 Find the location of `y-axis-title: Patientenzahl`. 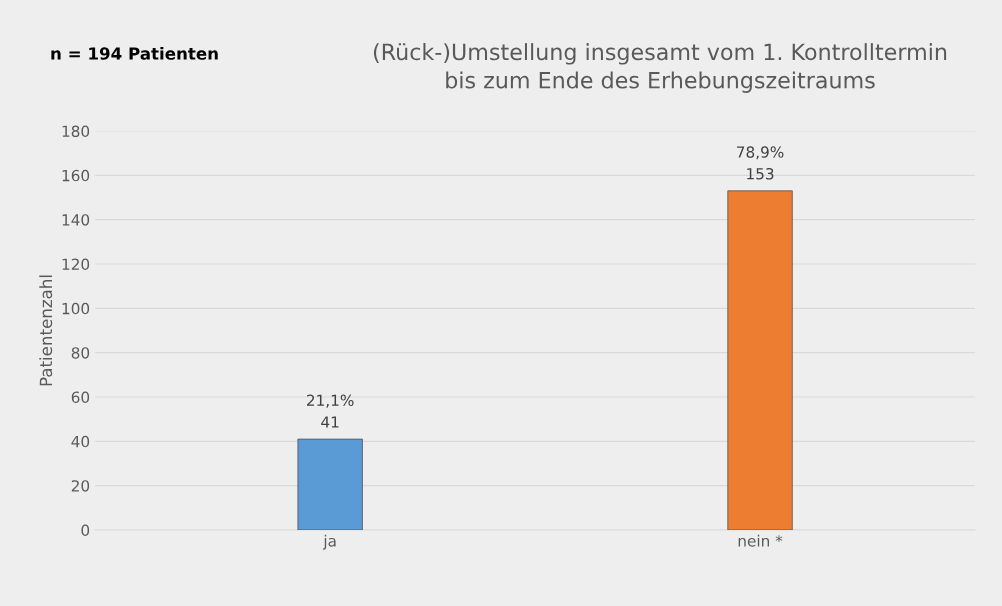

y-axis-title: Patientenzahl is located at coordinates (46, 330).